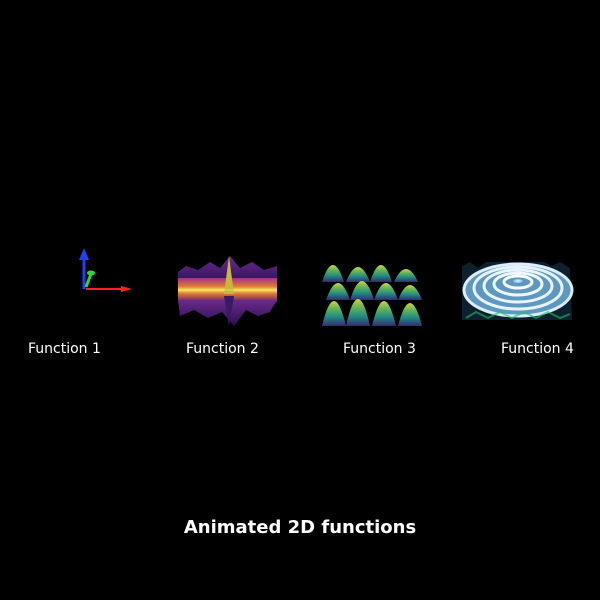 The width and height of the screenshot is (600, 600). I want to click on z-axis-arrowhead, so click(84, 254).